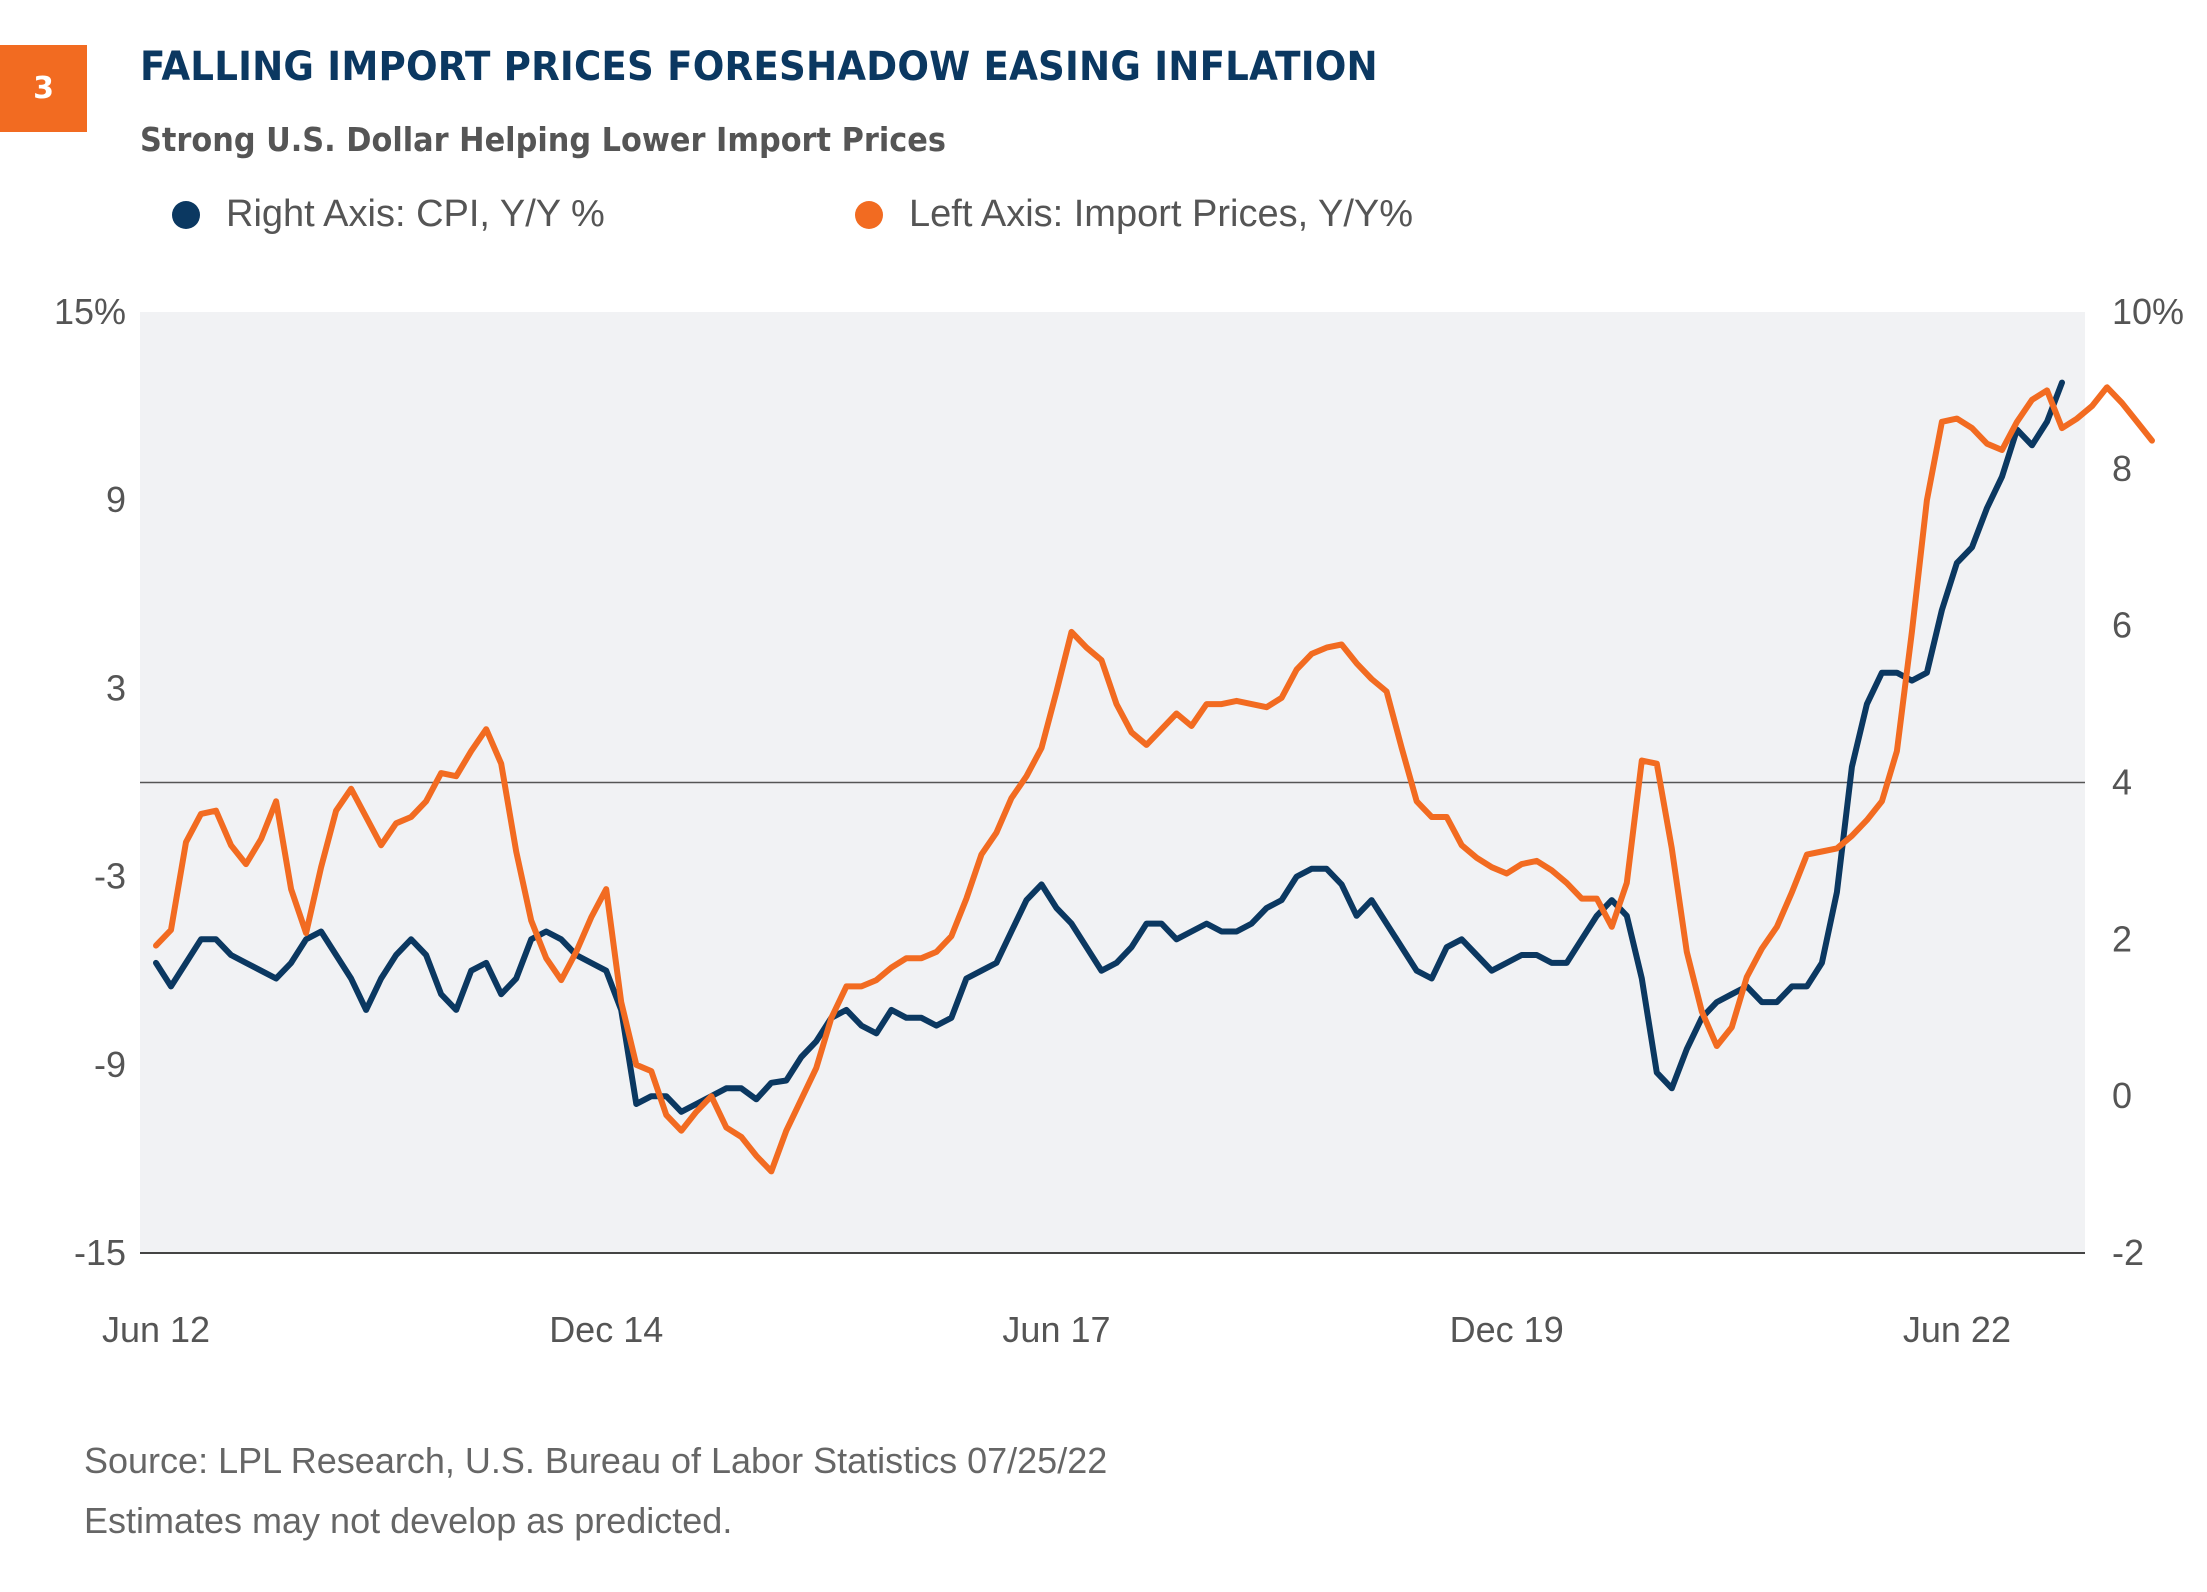  I want to click on legend-item-import-prices: Left Axis: Import Prices, Y/Y%, so click(1134, 214).